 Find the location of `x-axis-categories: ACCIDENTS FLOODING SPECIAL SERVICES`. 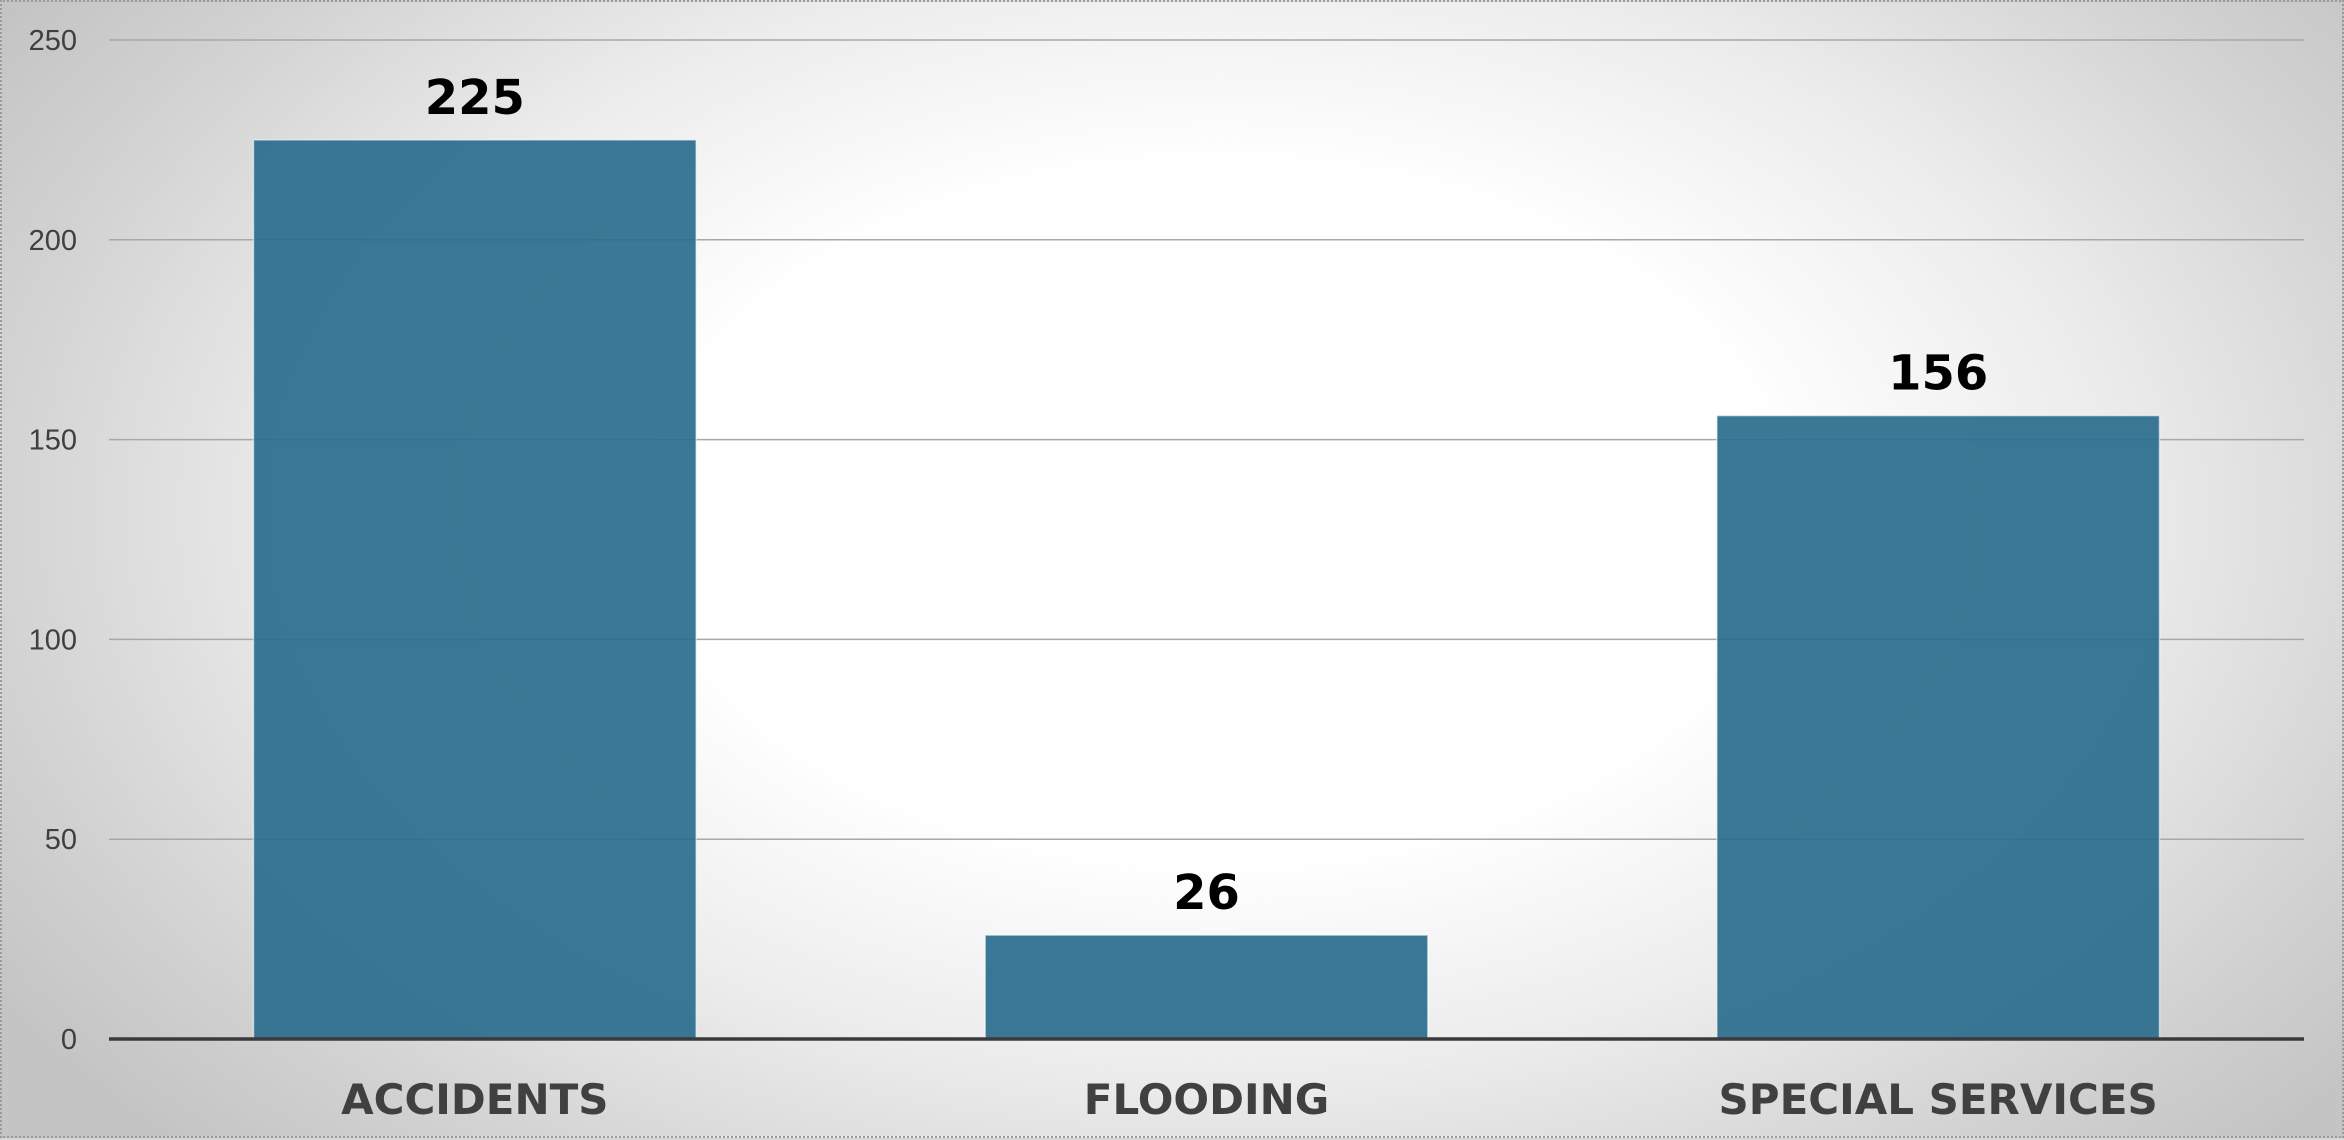

x-axis-categories: ACCIDENTS FLOODING SPECIAL SERVICES is located at coordinates (1249, 1099).